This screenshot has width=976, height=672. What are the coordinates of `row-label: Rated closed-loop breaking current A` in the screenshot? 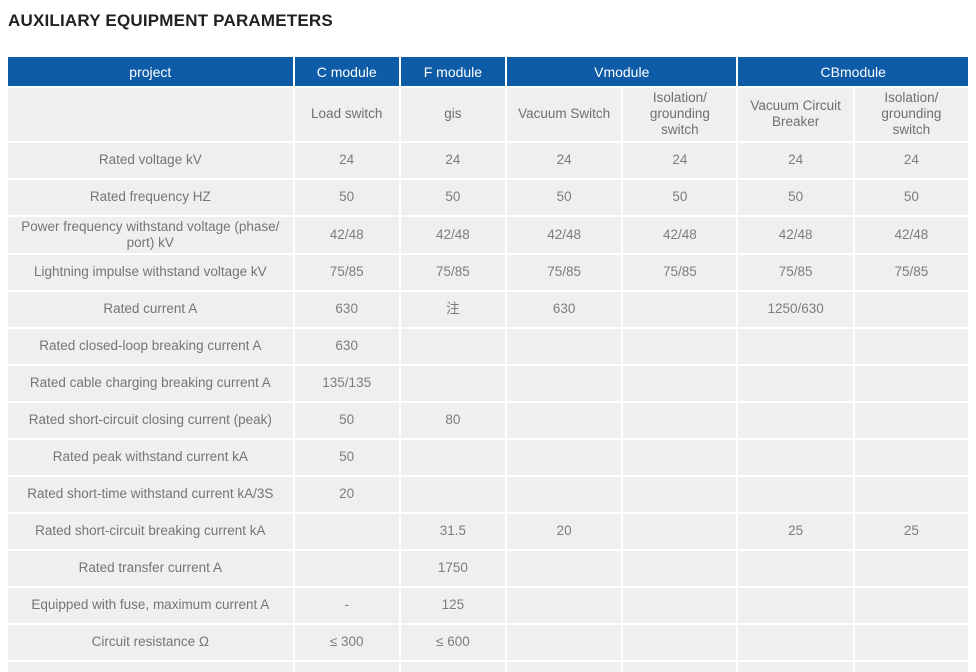 It's located at (150, 346).